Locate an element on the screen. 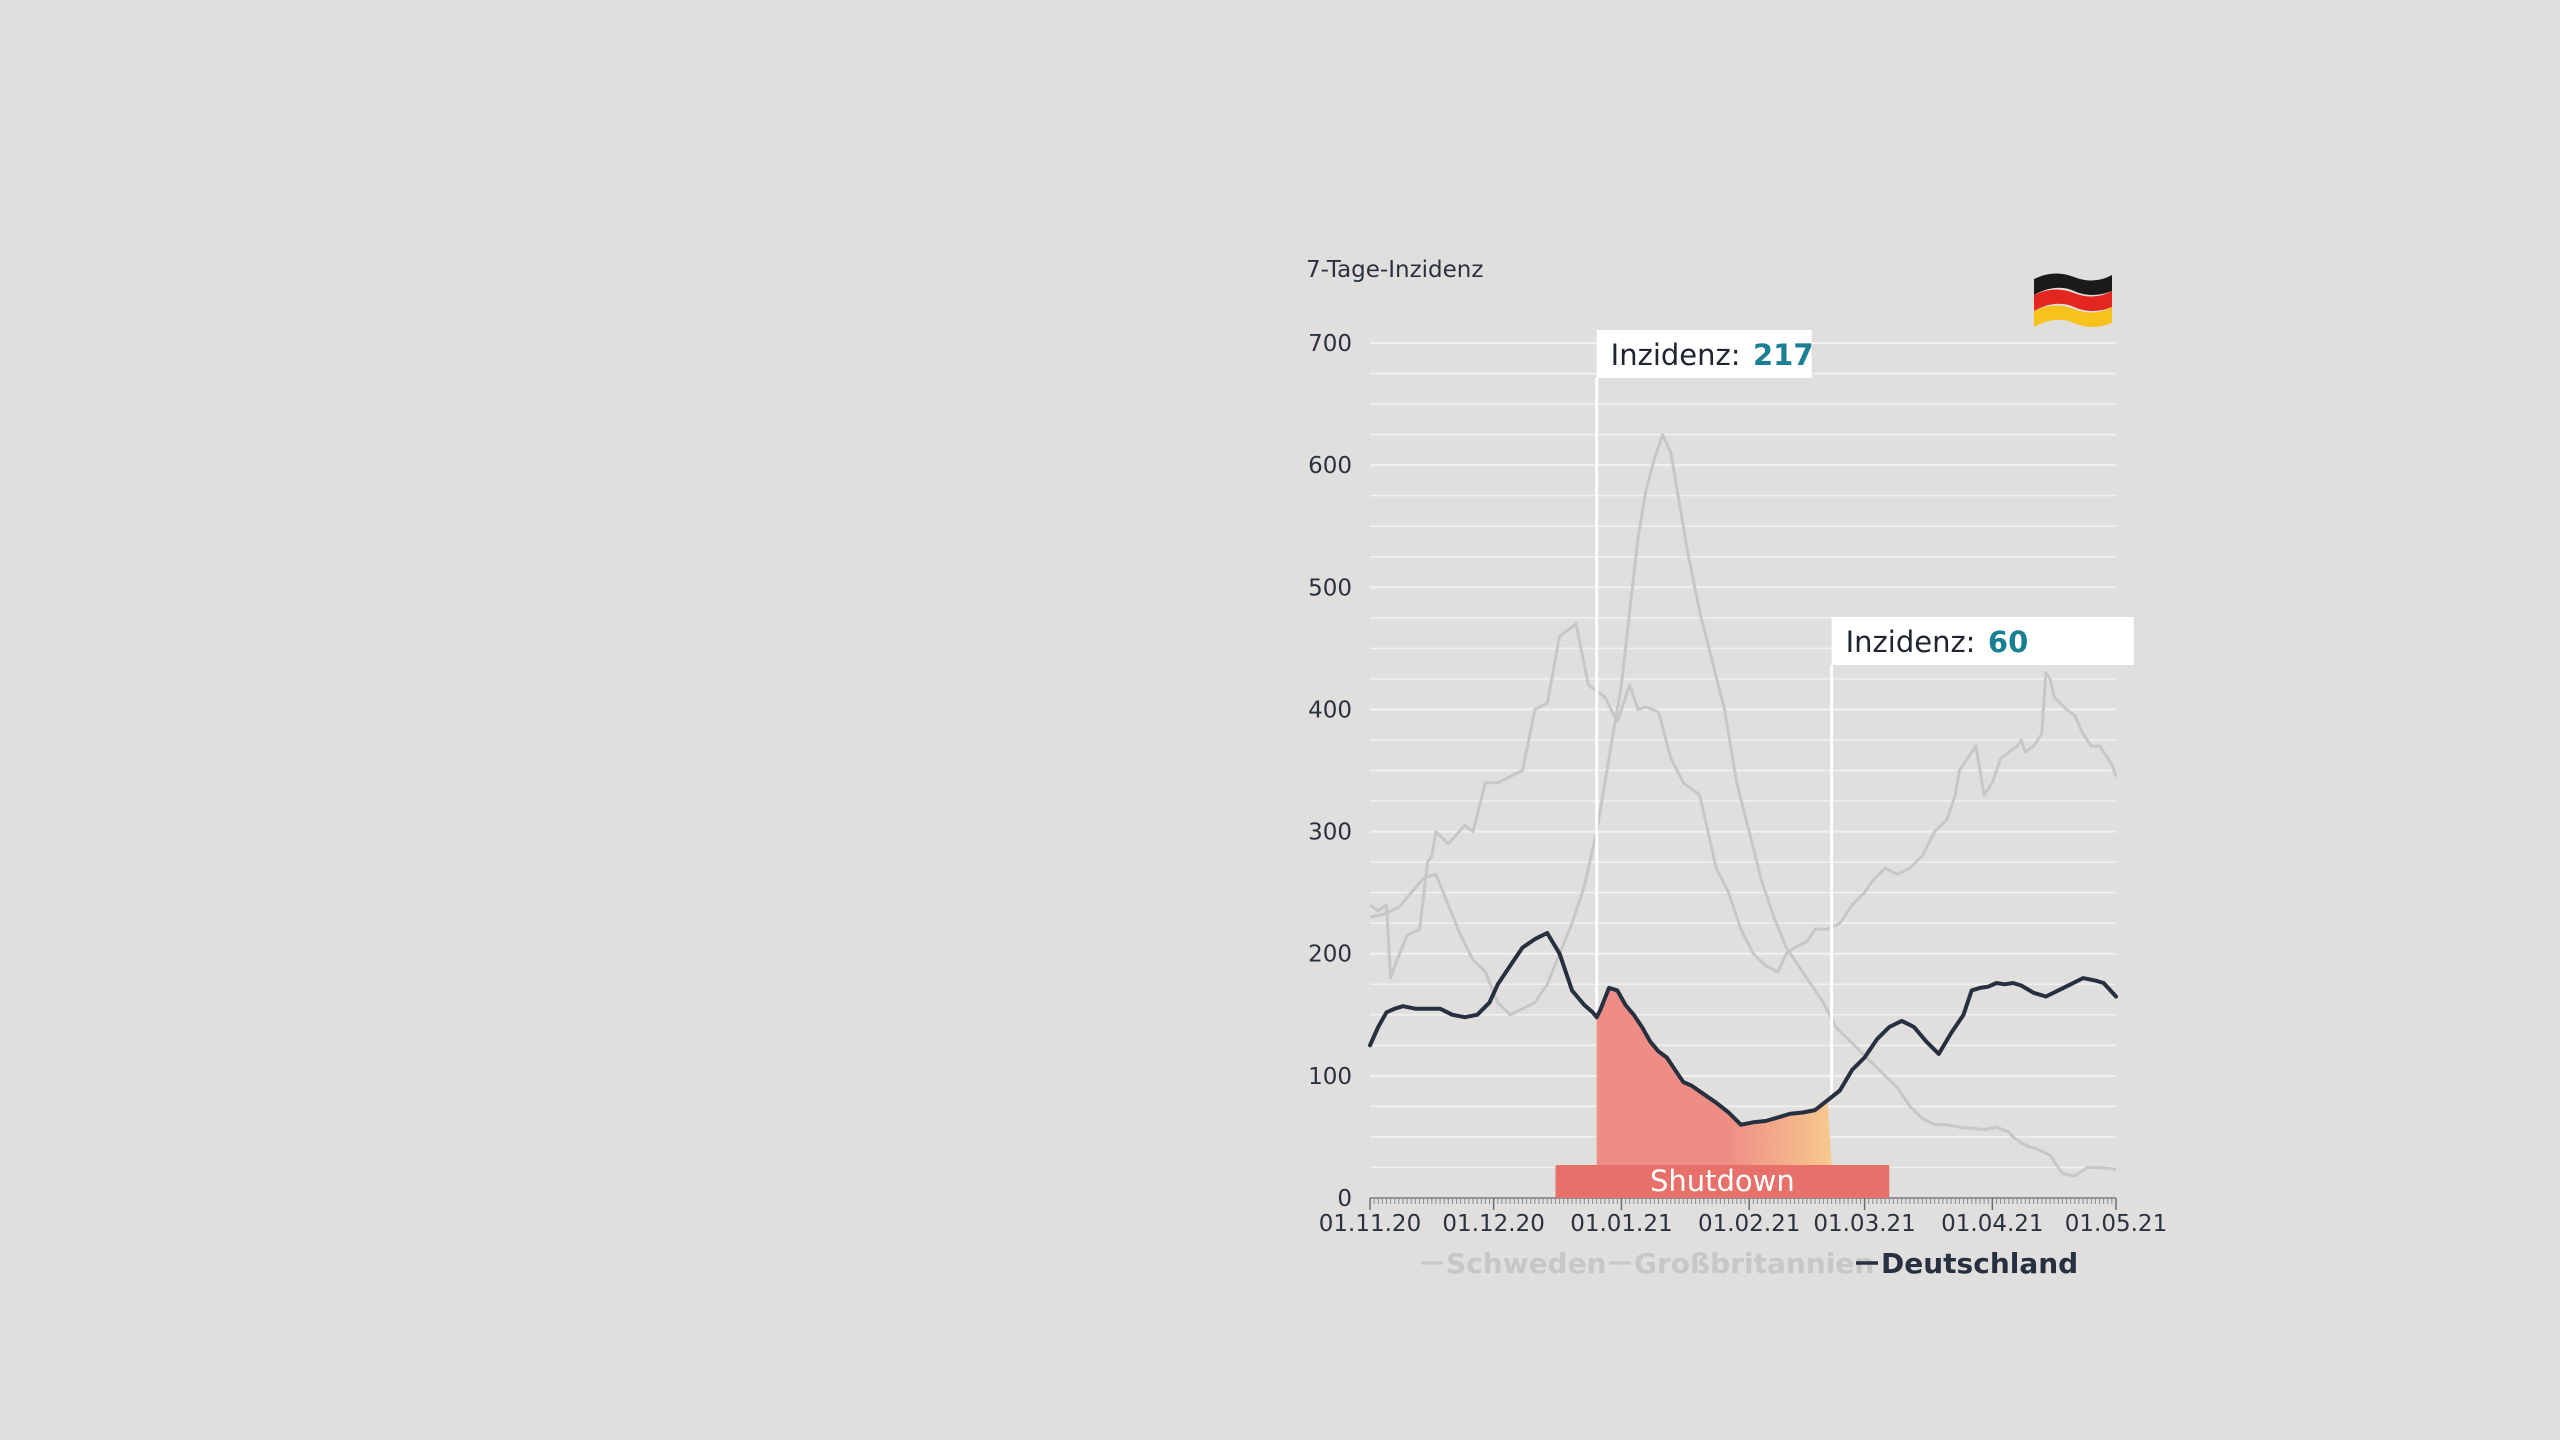  y-tick-label: 0 is located at coordinates (1344, 1199).